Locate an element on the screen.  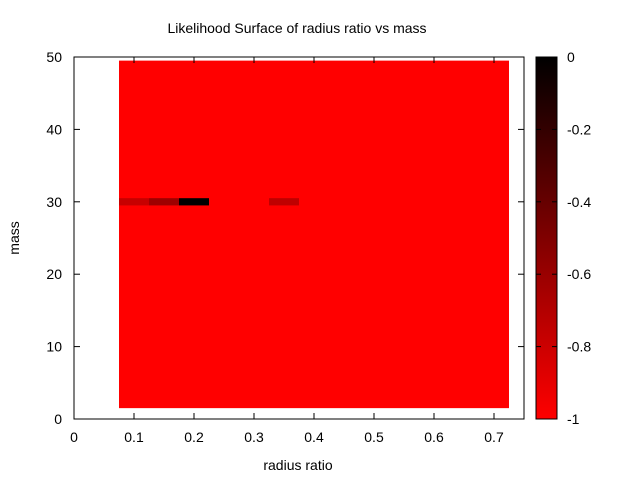
x-tick-label: 0 is located at coordinates (74, 437).